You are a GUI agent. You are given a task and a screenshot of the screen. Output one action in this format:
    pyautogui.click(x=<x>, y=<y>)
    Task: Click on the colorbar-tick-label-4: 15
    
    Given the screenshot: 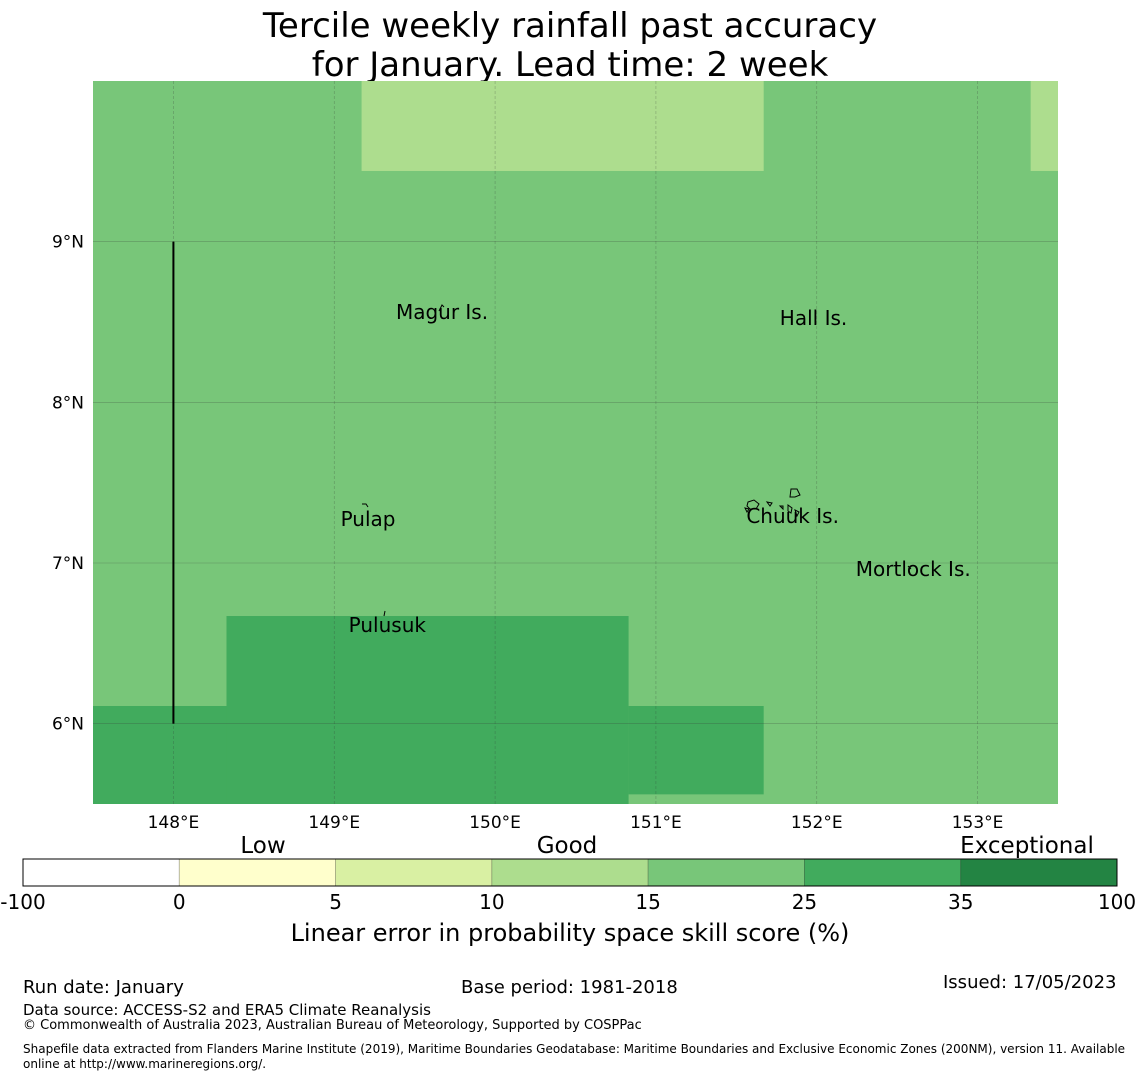 What is the action you would take?
    pyautogui.click(x=647, y=902)
    